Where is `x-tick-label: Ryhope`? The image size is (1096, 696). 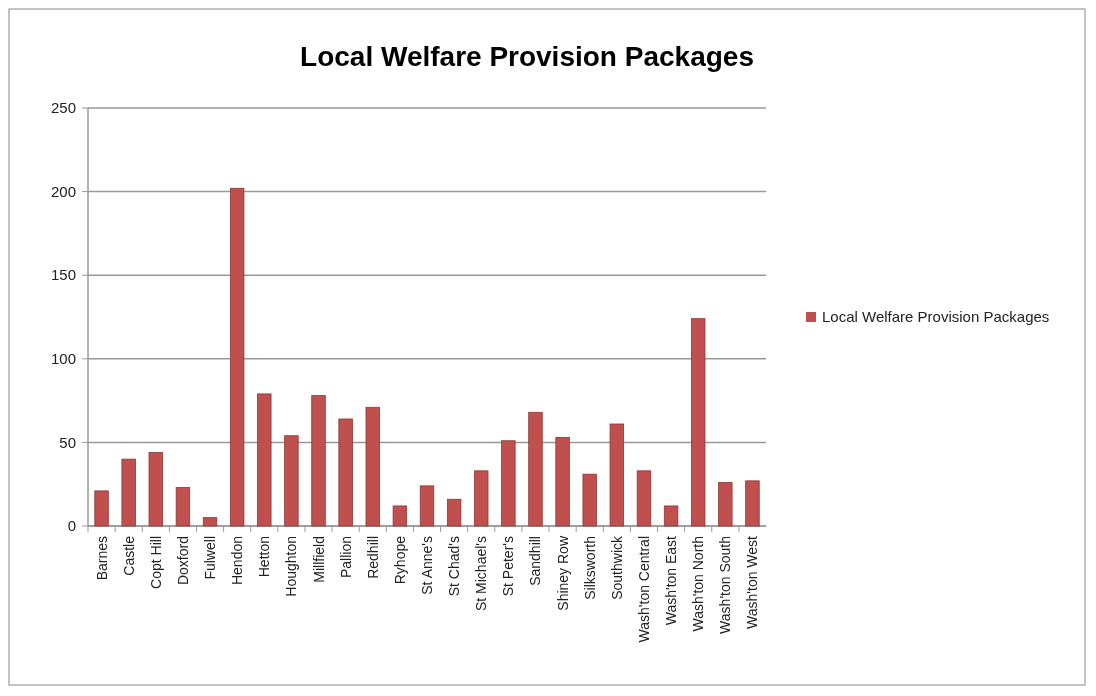
x-tick-label: Ryhope is located at coordinates (399, 560).